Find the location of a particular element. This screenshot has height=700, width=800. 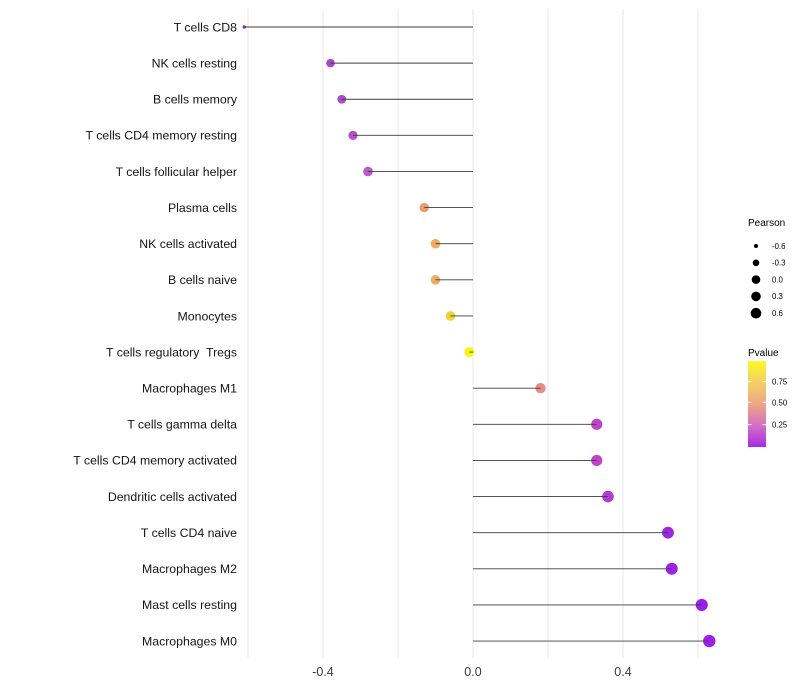

pvalue-color-legend: Pvalue 0.75 0.50 0.25 is located at coordinates (768, 397).